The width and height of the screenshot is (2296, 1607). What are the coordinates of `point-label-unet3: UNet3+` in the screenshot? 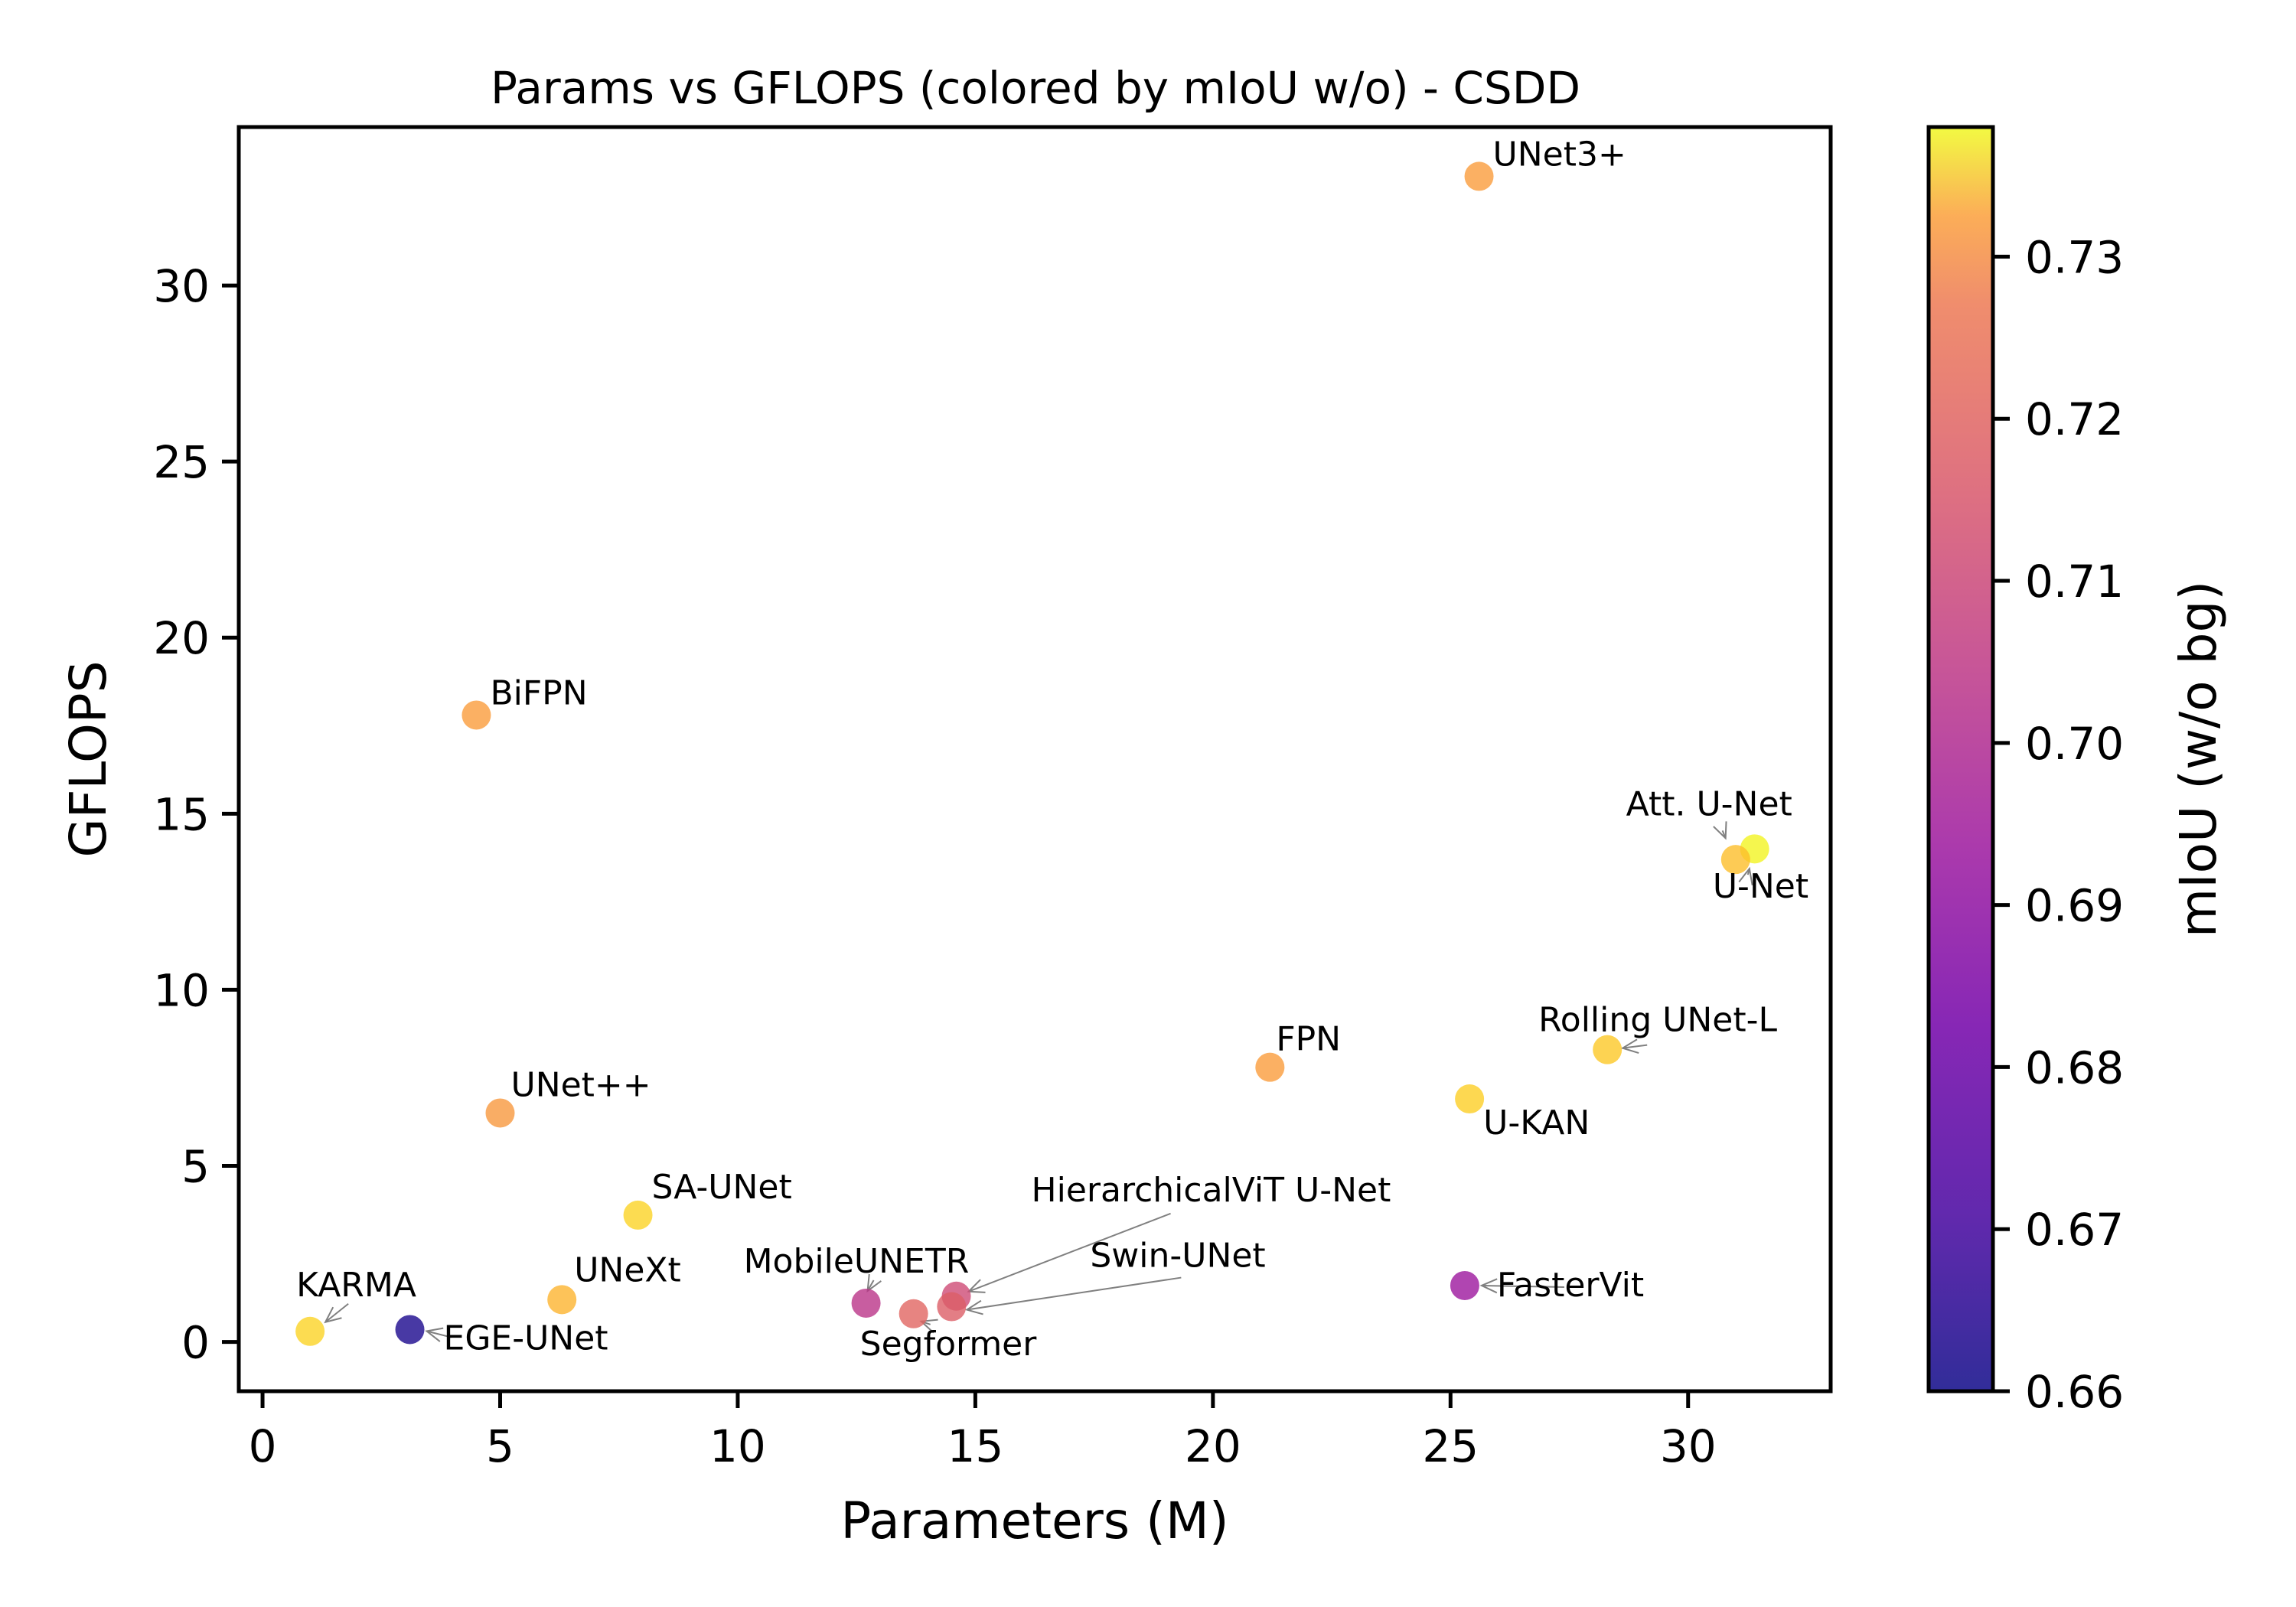 It's located at (1559, 154).